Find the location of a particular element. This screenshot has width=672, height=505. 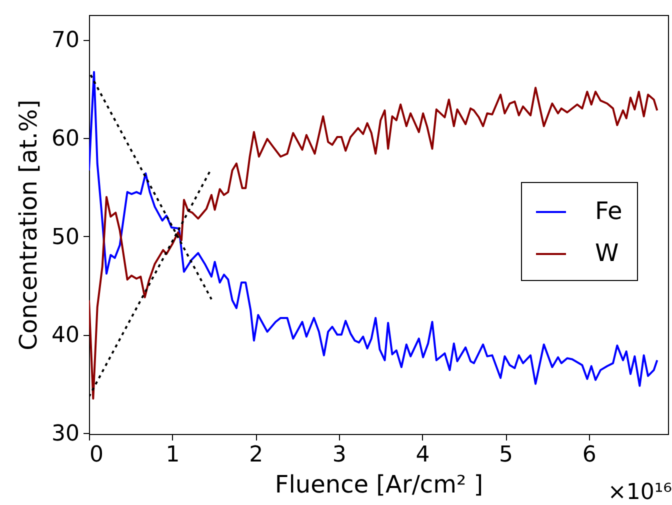

x-tick-label: 0 is located at coordinates (97, 455).